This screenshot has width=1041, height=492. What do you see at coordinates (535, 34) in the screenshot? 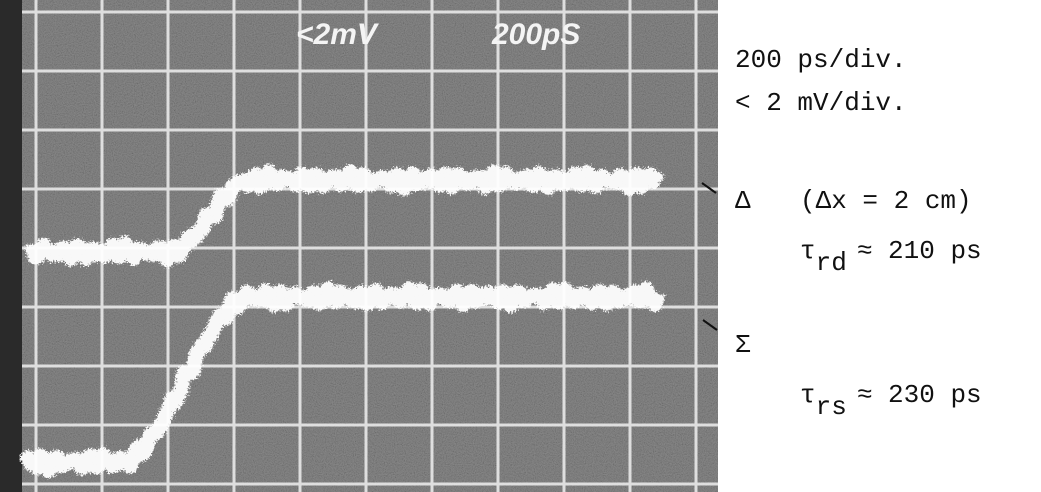
I see `screen-label: 200pS` at bounding box center [535, 34].